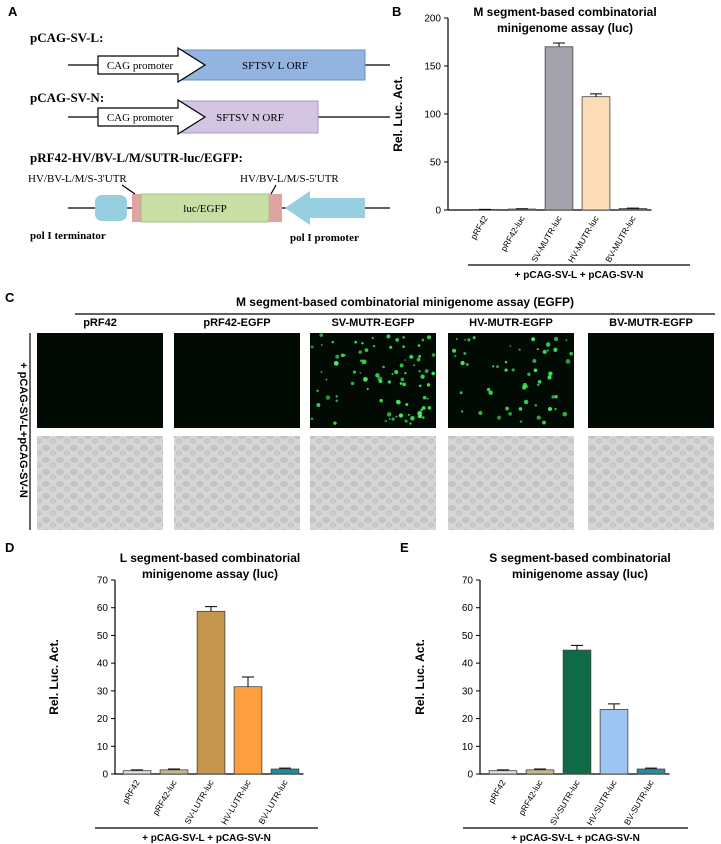  What do you see at coordinates (105, 775) in the screenshot?
I see `y-tick-label: 0` at bounding box center [105, 775].